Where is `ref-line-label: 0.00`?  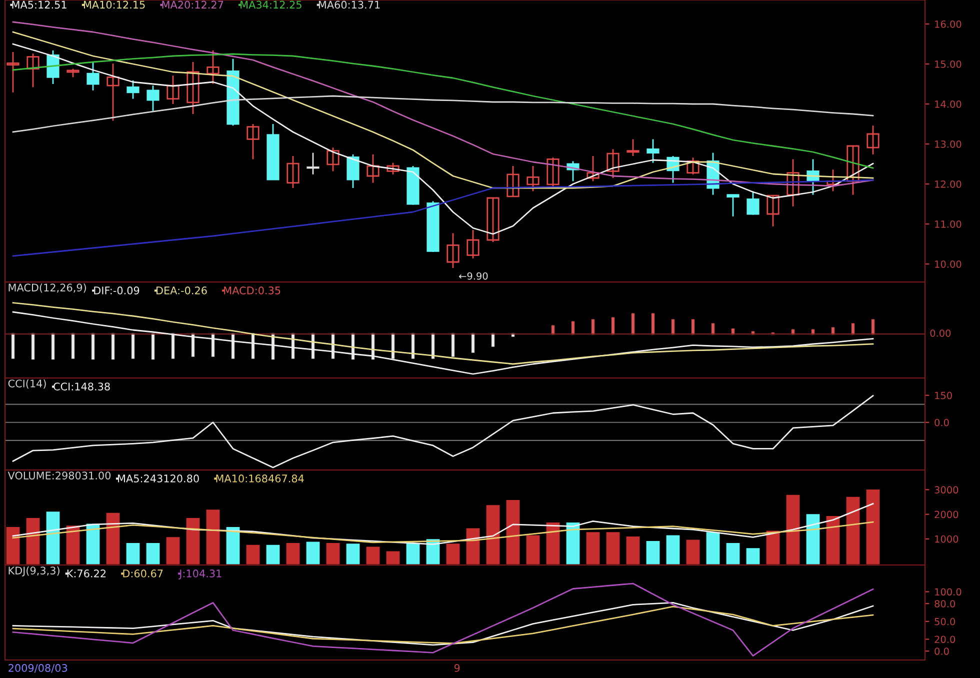 ref-line-label: 0.00 is located at coordinates (940, 333).